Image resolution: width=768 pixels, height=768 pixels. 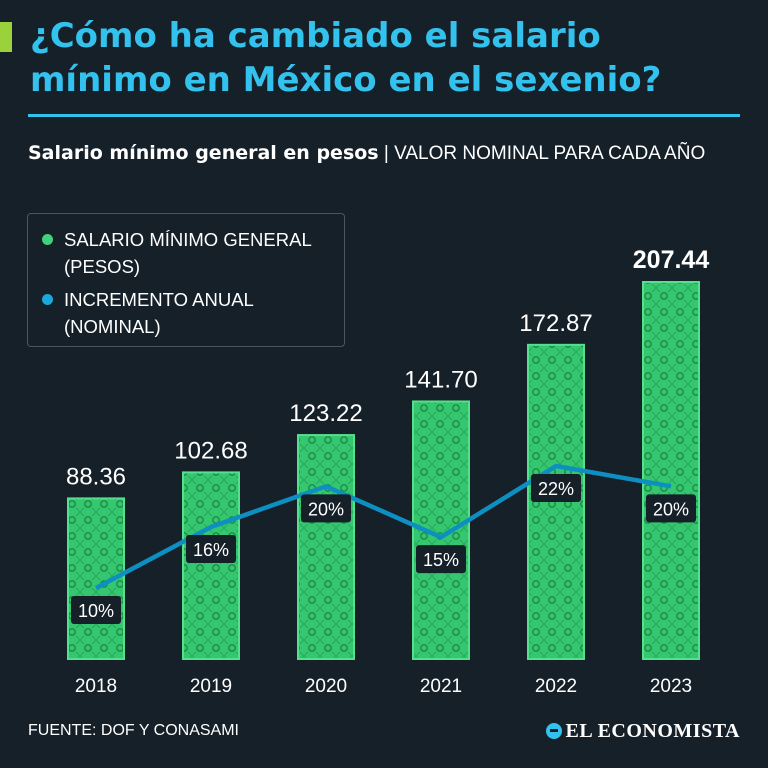 What do you see at coordinates (542, 153) in the screenshot?
I see `subtitle-light: | VALOR NOMINAL PARA CADA AÑO` at bounding box center [542, 153].